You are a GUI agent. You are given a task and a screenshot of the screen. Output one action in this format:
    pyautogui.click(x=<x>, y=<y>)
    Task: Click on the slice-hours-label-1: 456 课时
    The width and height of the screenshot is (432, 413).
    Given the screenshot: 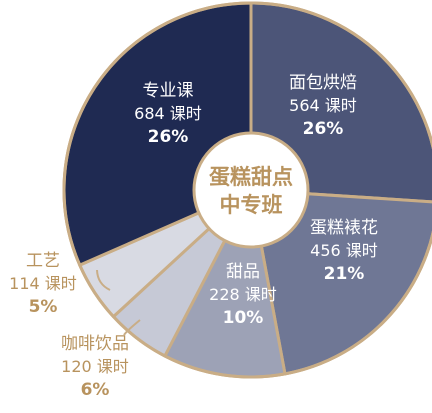 What is the action you would take?
    pyautogui.click(x=344, y=250)
    